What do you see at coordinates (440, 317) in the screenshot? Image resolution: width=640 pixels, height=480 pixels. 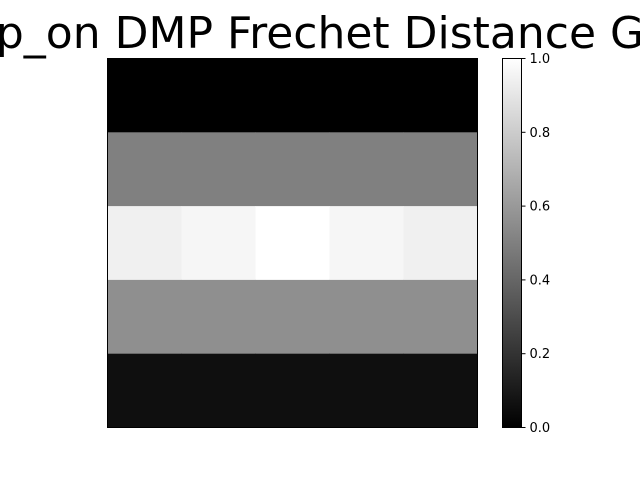 I see `heatmap-cell-r3-c4` at bounding box center [440, 317].